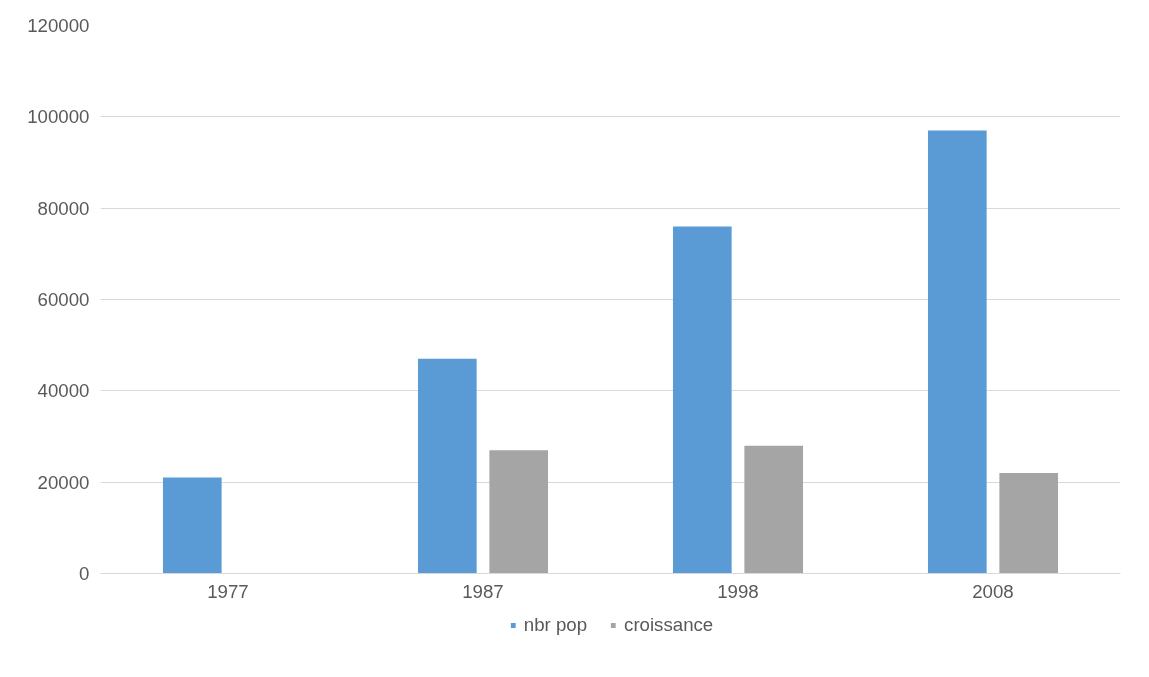 The height and width of the screenshot is (677, 1149). I want to click on y-tick-label: 80000, so click(63, 208).